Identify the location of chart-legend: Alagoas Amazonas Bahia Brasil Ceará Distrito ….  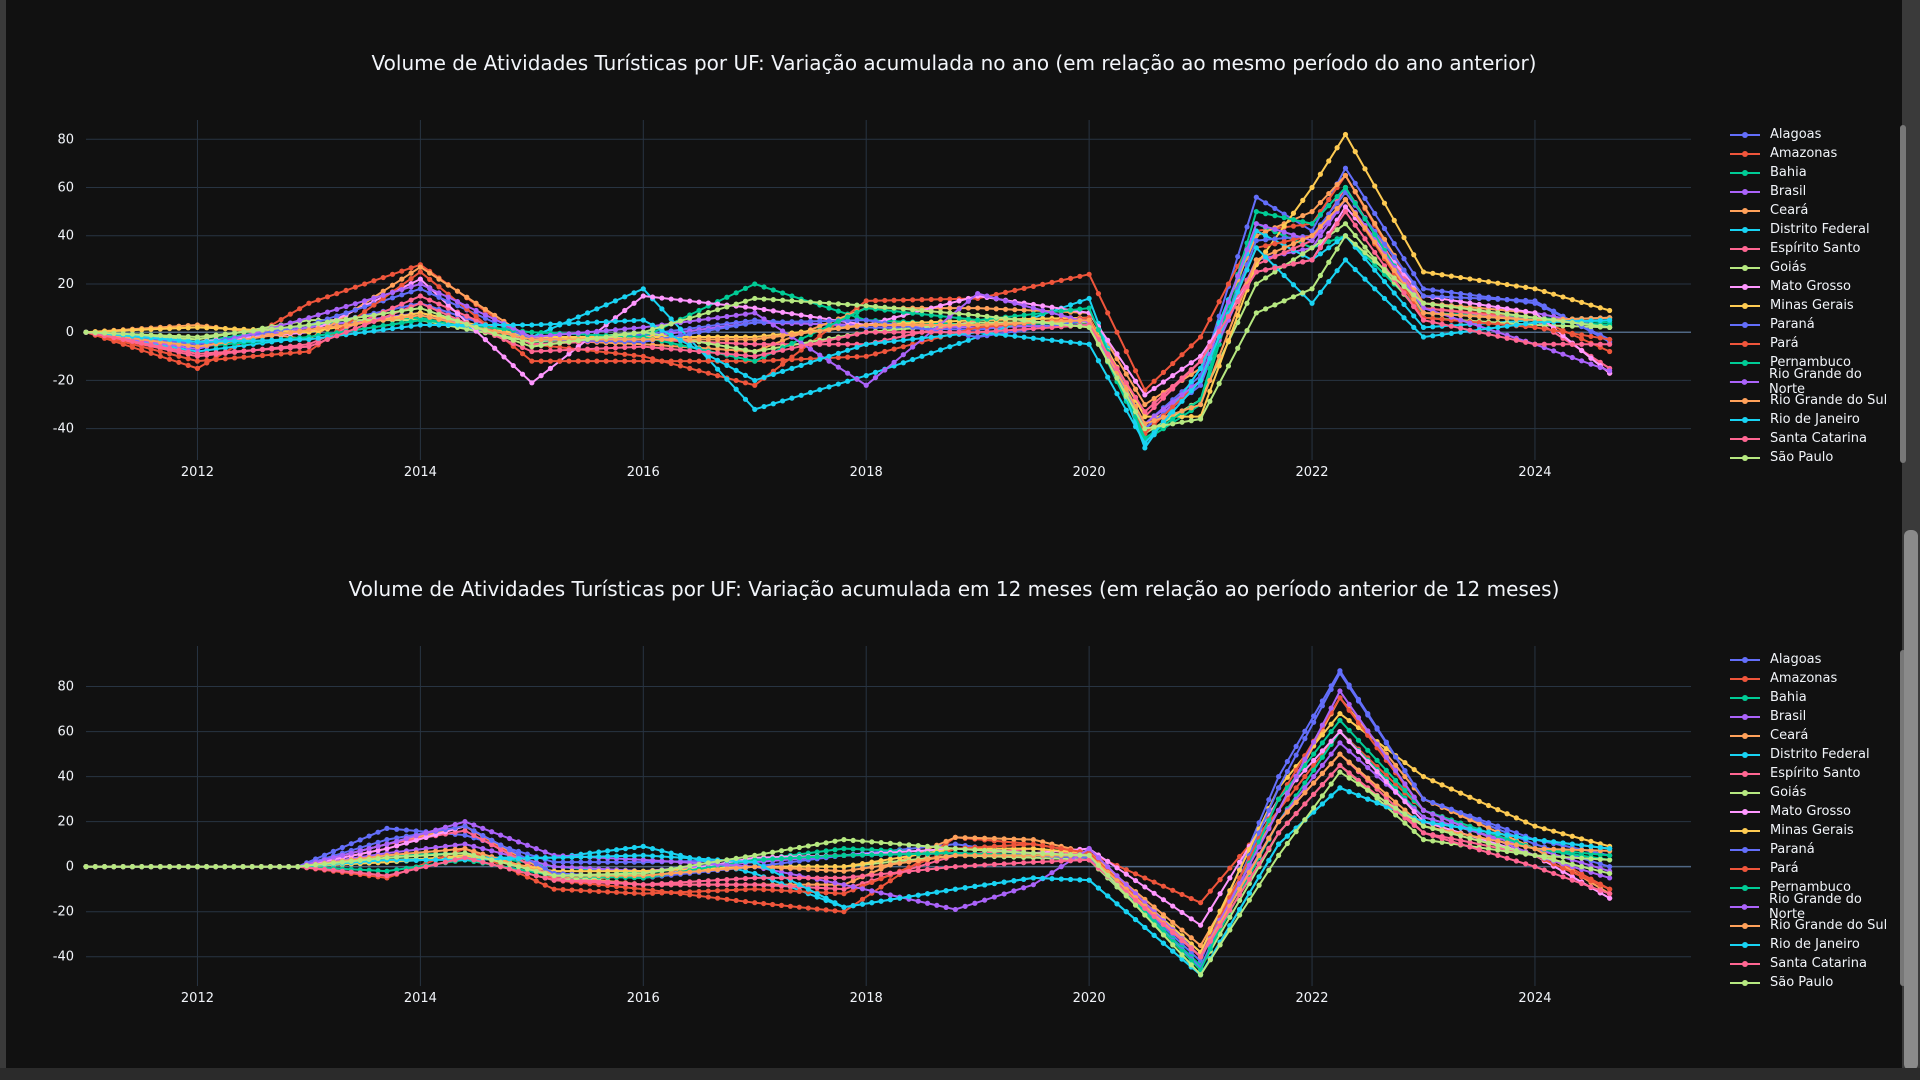
(1813, 296).